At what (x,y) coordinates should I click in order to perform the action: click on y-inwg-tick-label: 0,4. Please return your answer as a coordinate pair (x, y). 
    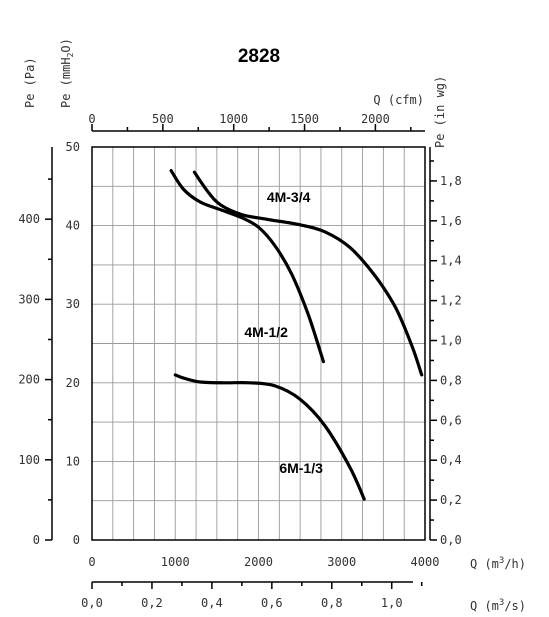
    Looking at the image, I should click on (451, 460).